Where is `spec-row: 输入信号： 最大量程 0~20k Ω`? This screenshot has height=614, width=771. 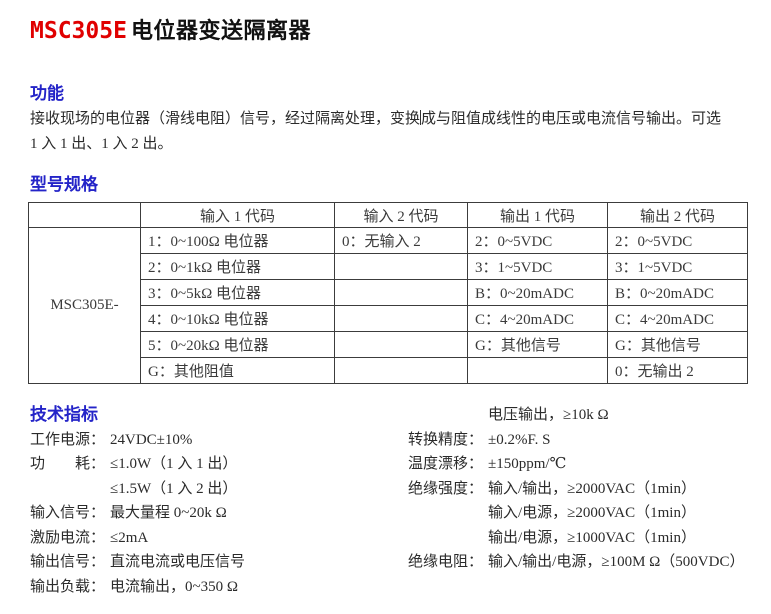 spec-row: 输入信号： 最大量程 0~20k Ω is located at coordinates (219, 513).